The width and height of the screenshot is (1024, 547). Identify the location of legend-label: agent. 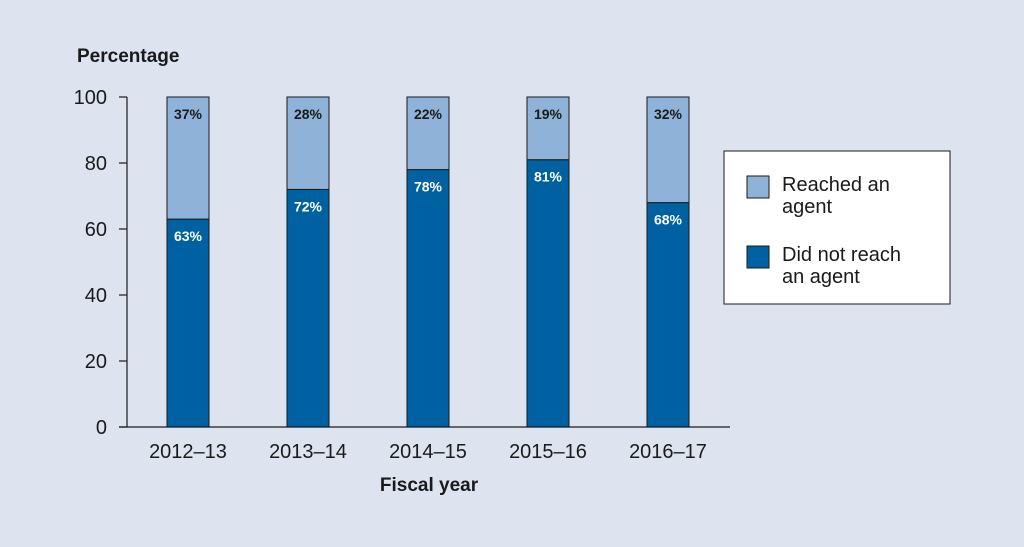
(807, 207).